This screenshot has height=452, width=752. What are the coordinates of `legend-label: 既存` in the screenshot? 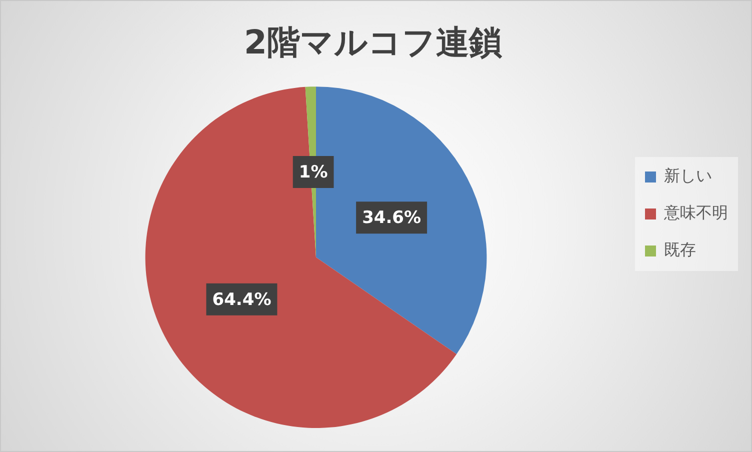 It's located at (680, 250).